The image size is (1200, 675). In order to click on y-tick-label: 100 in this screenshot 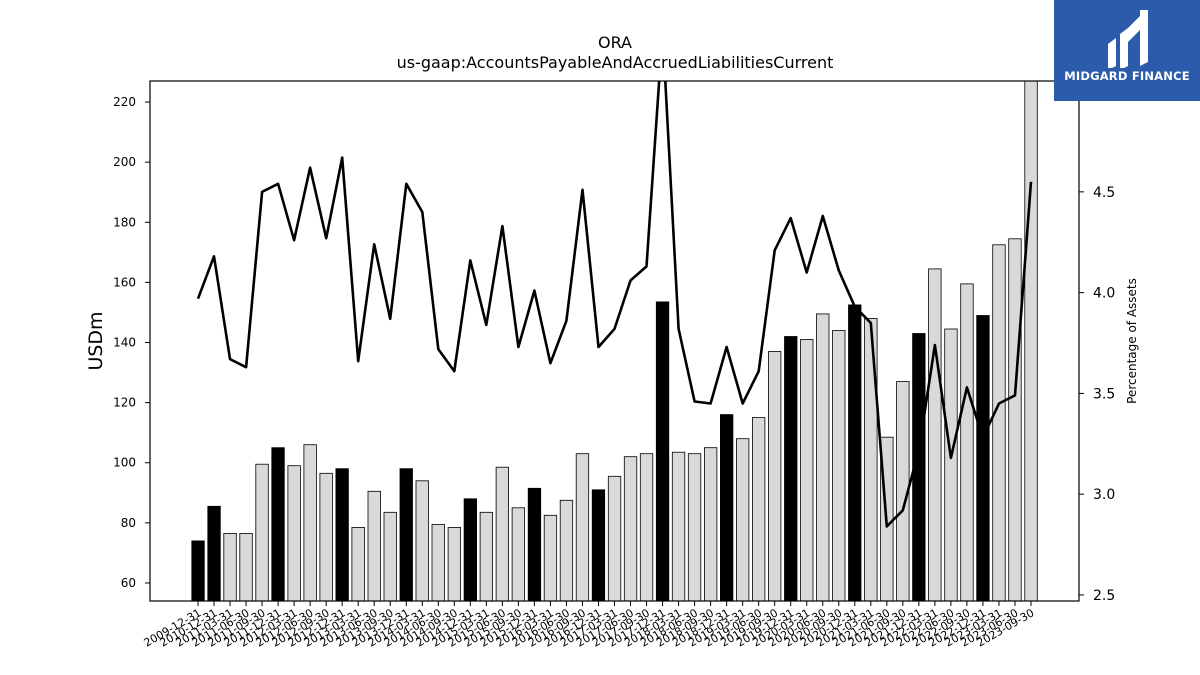, I will do `click(124, 463)`.